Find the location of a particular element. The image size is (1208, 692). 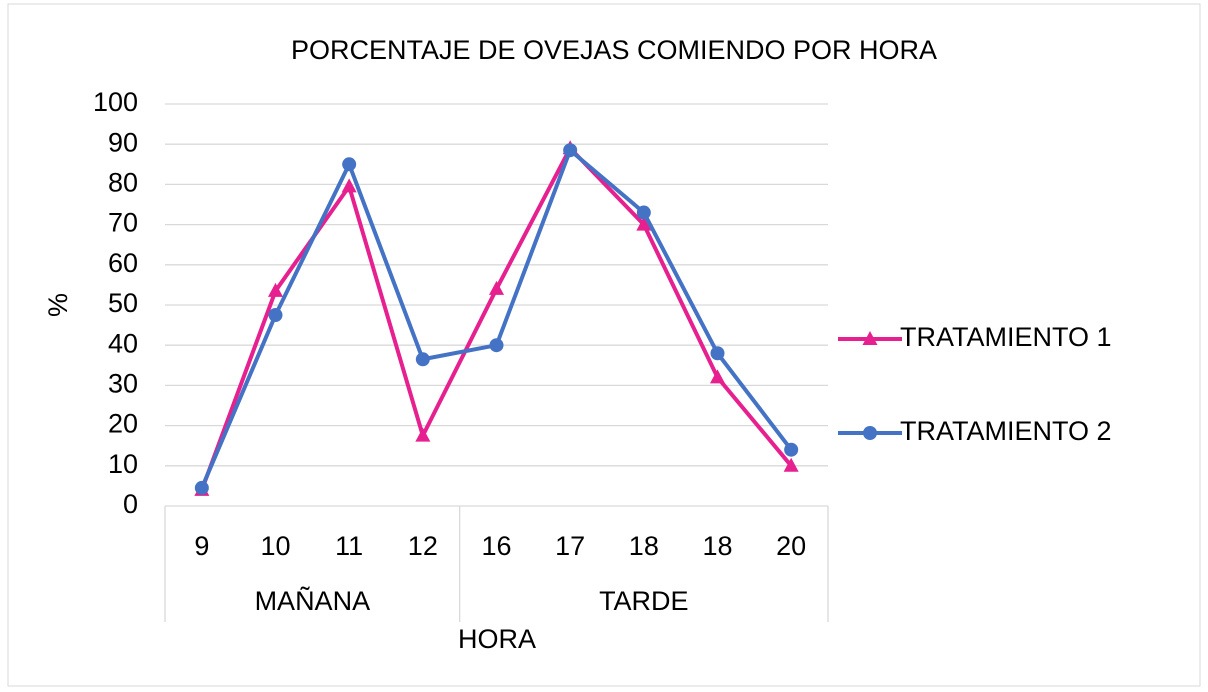

y-tick-label: 90 is located at coordinates (123, 142).